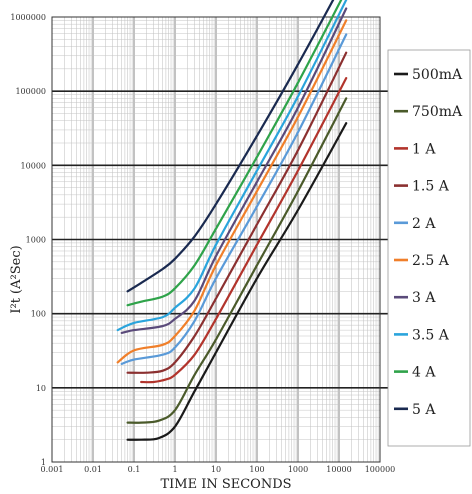 The width and height of the screenshot is (472, 494). I want to click on legend-box, so click(429, 248).